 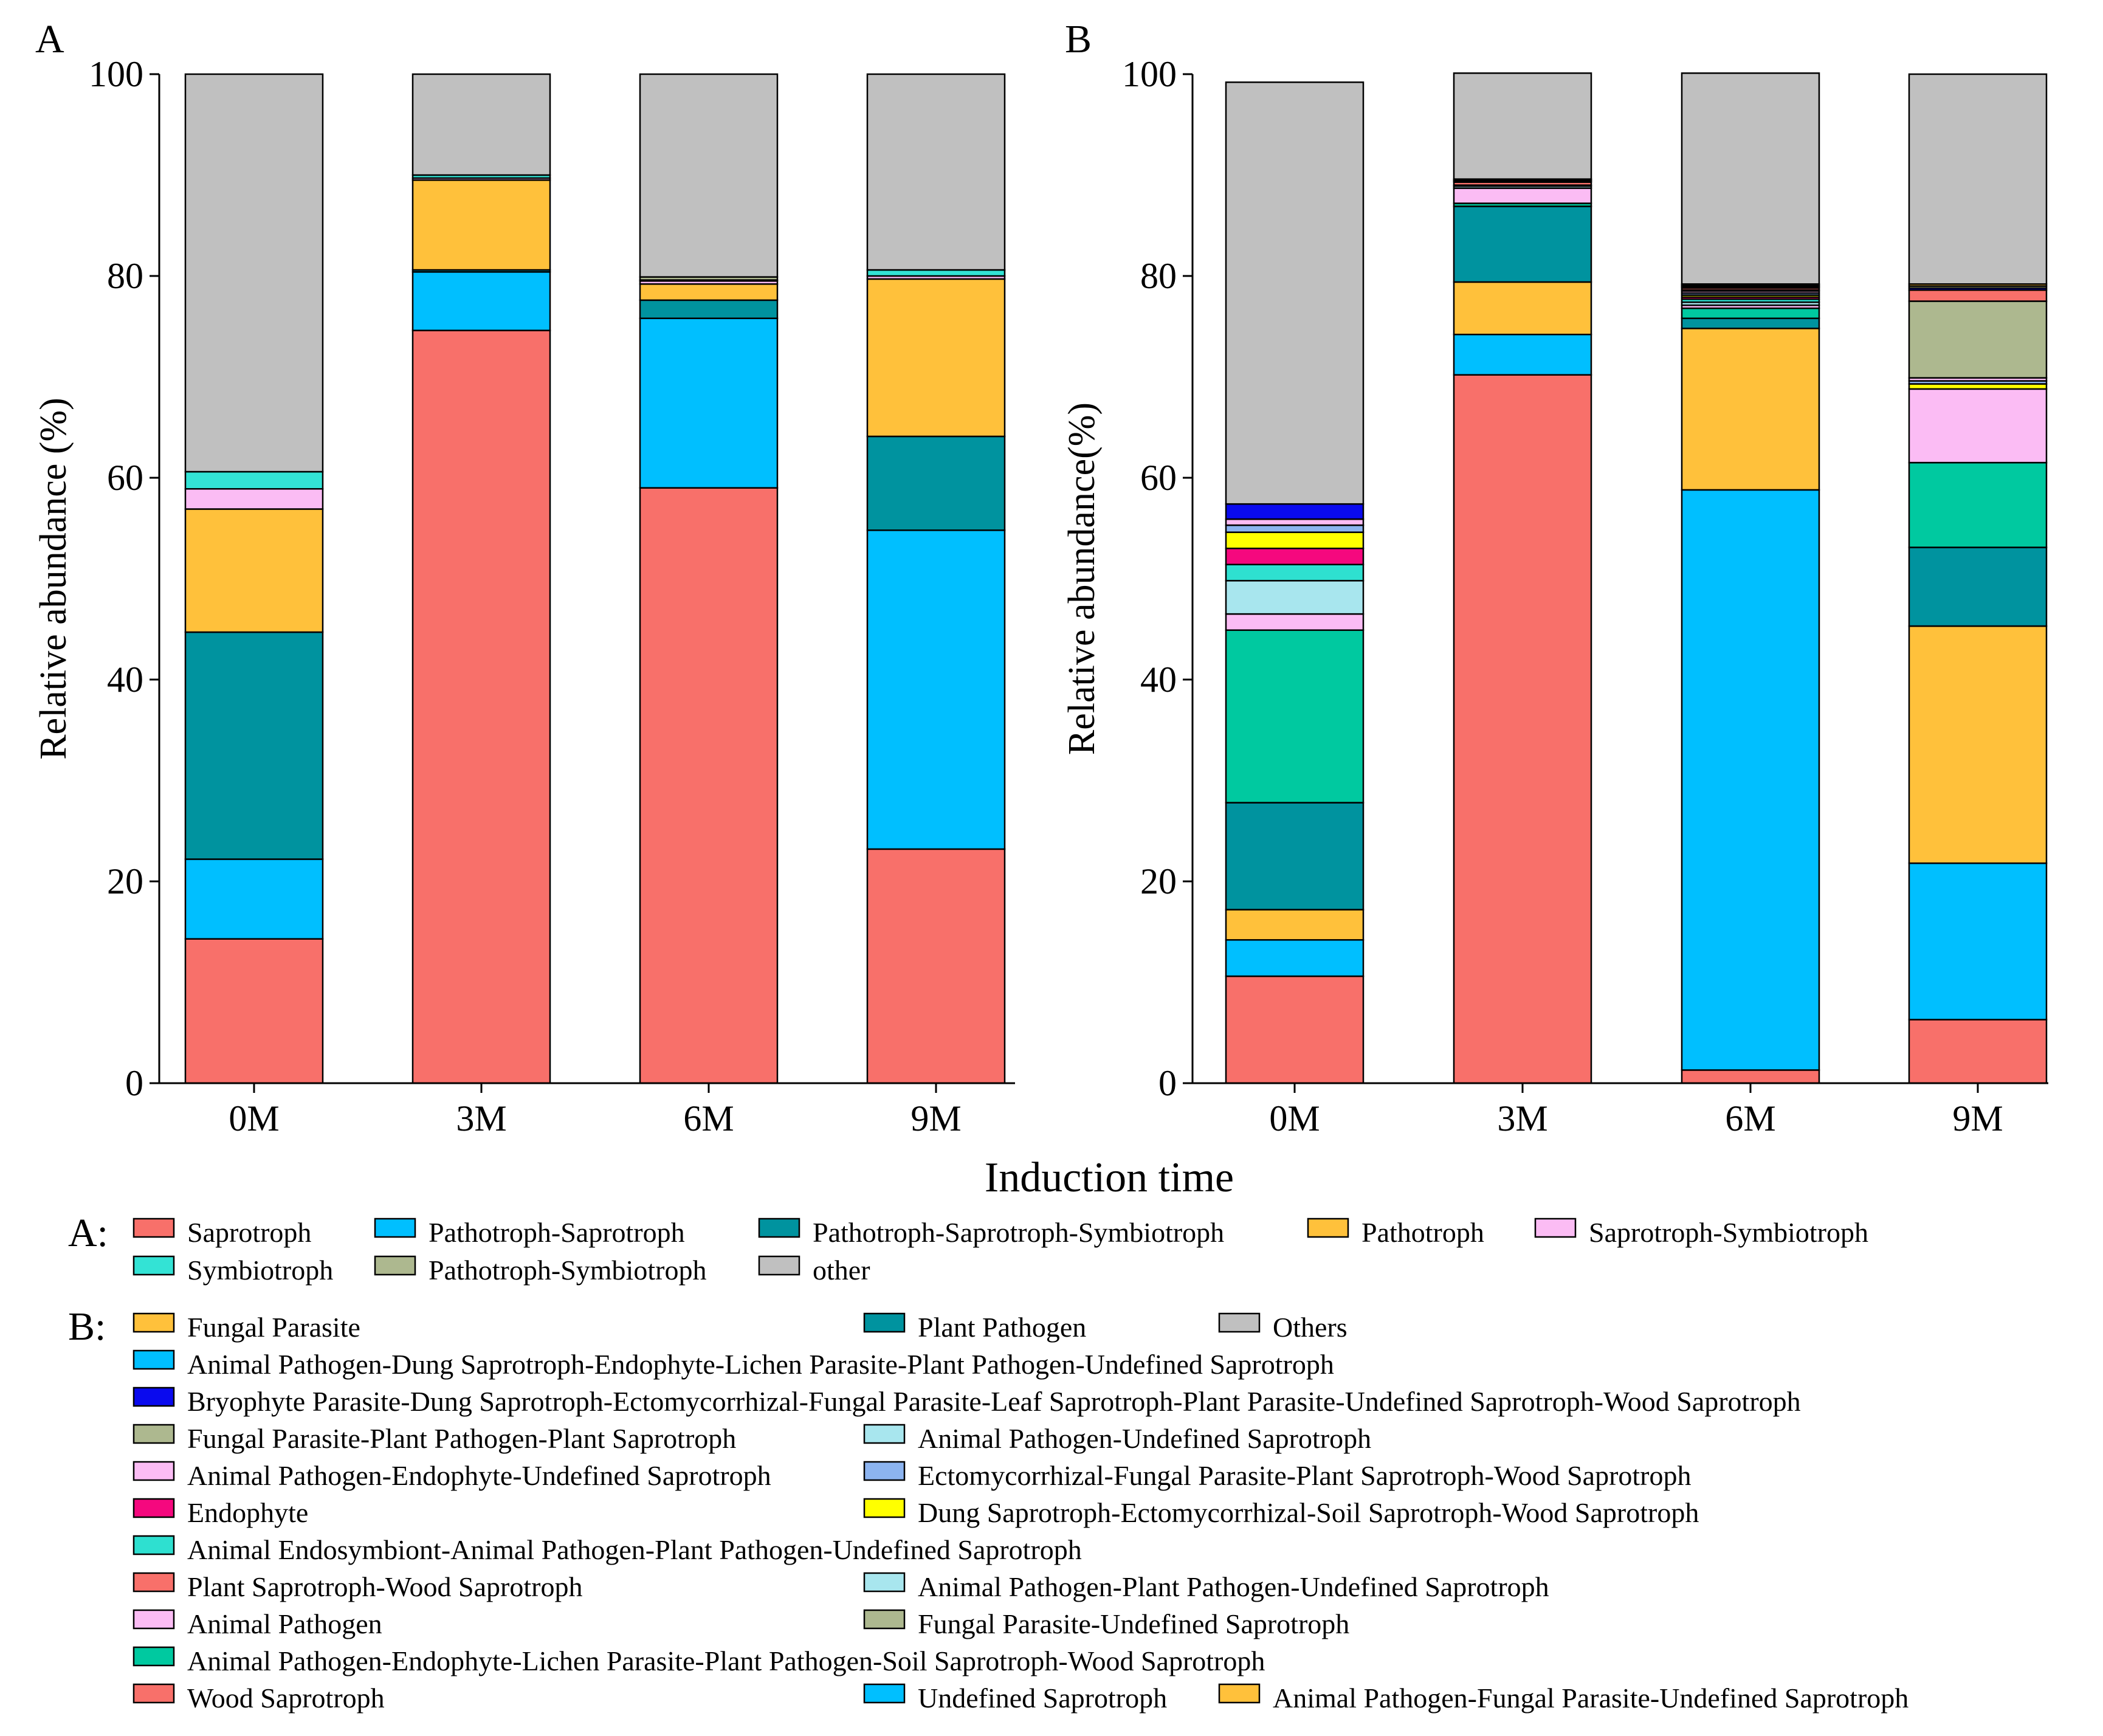 I want to click on legend-item-undefined-saprotroph: Undefined Saprotroph, so click(x=1015, y=1698).